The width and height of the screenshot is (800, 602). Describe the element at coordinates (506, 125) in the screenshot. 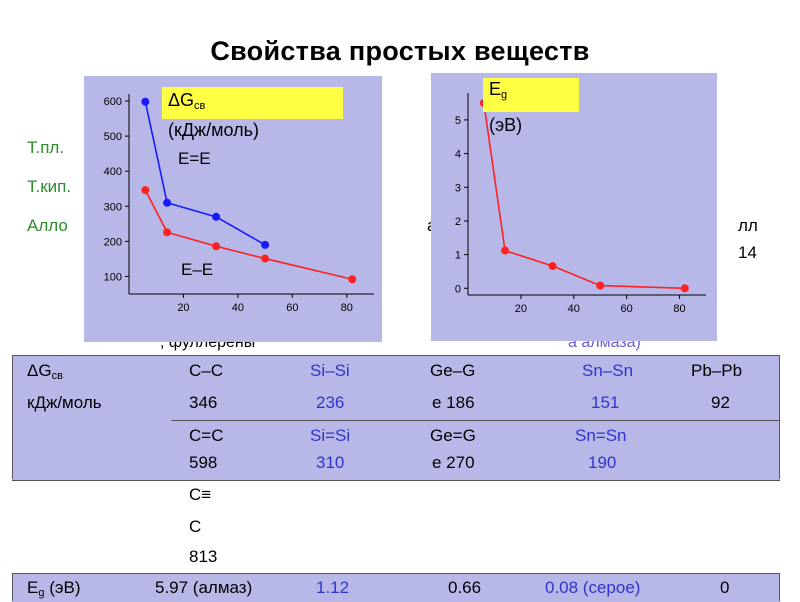

I see `bandgap-units: (эВ)` at that location.